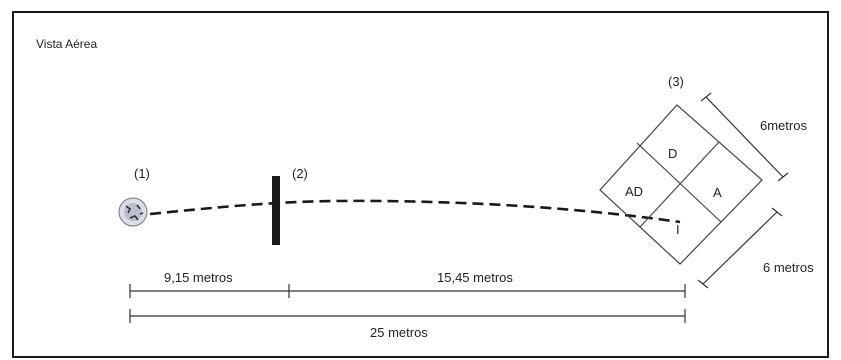 The height and width of the screenshot is (360, 841). Describe the element at coordinates (407, 291) in the screenshot. I see `distance-line-segments` at that location.